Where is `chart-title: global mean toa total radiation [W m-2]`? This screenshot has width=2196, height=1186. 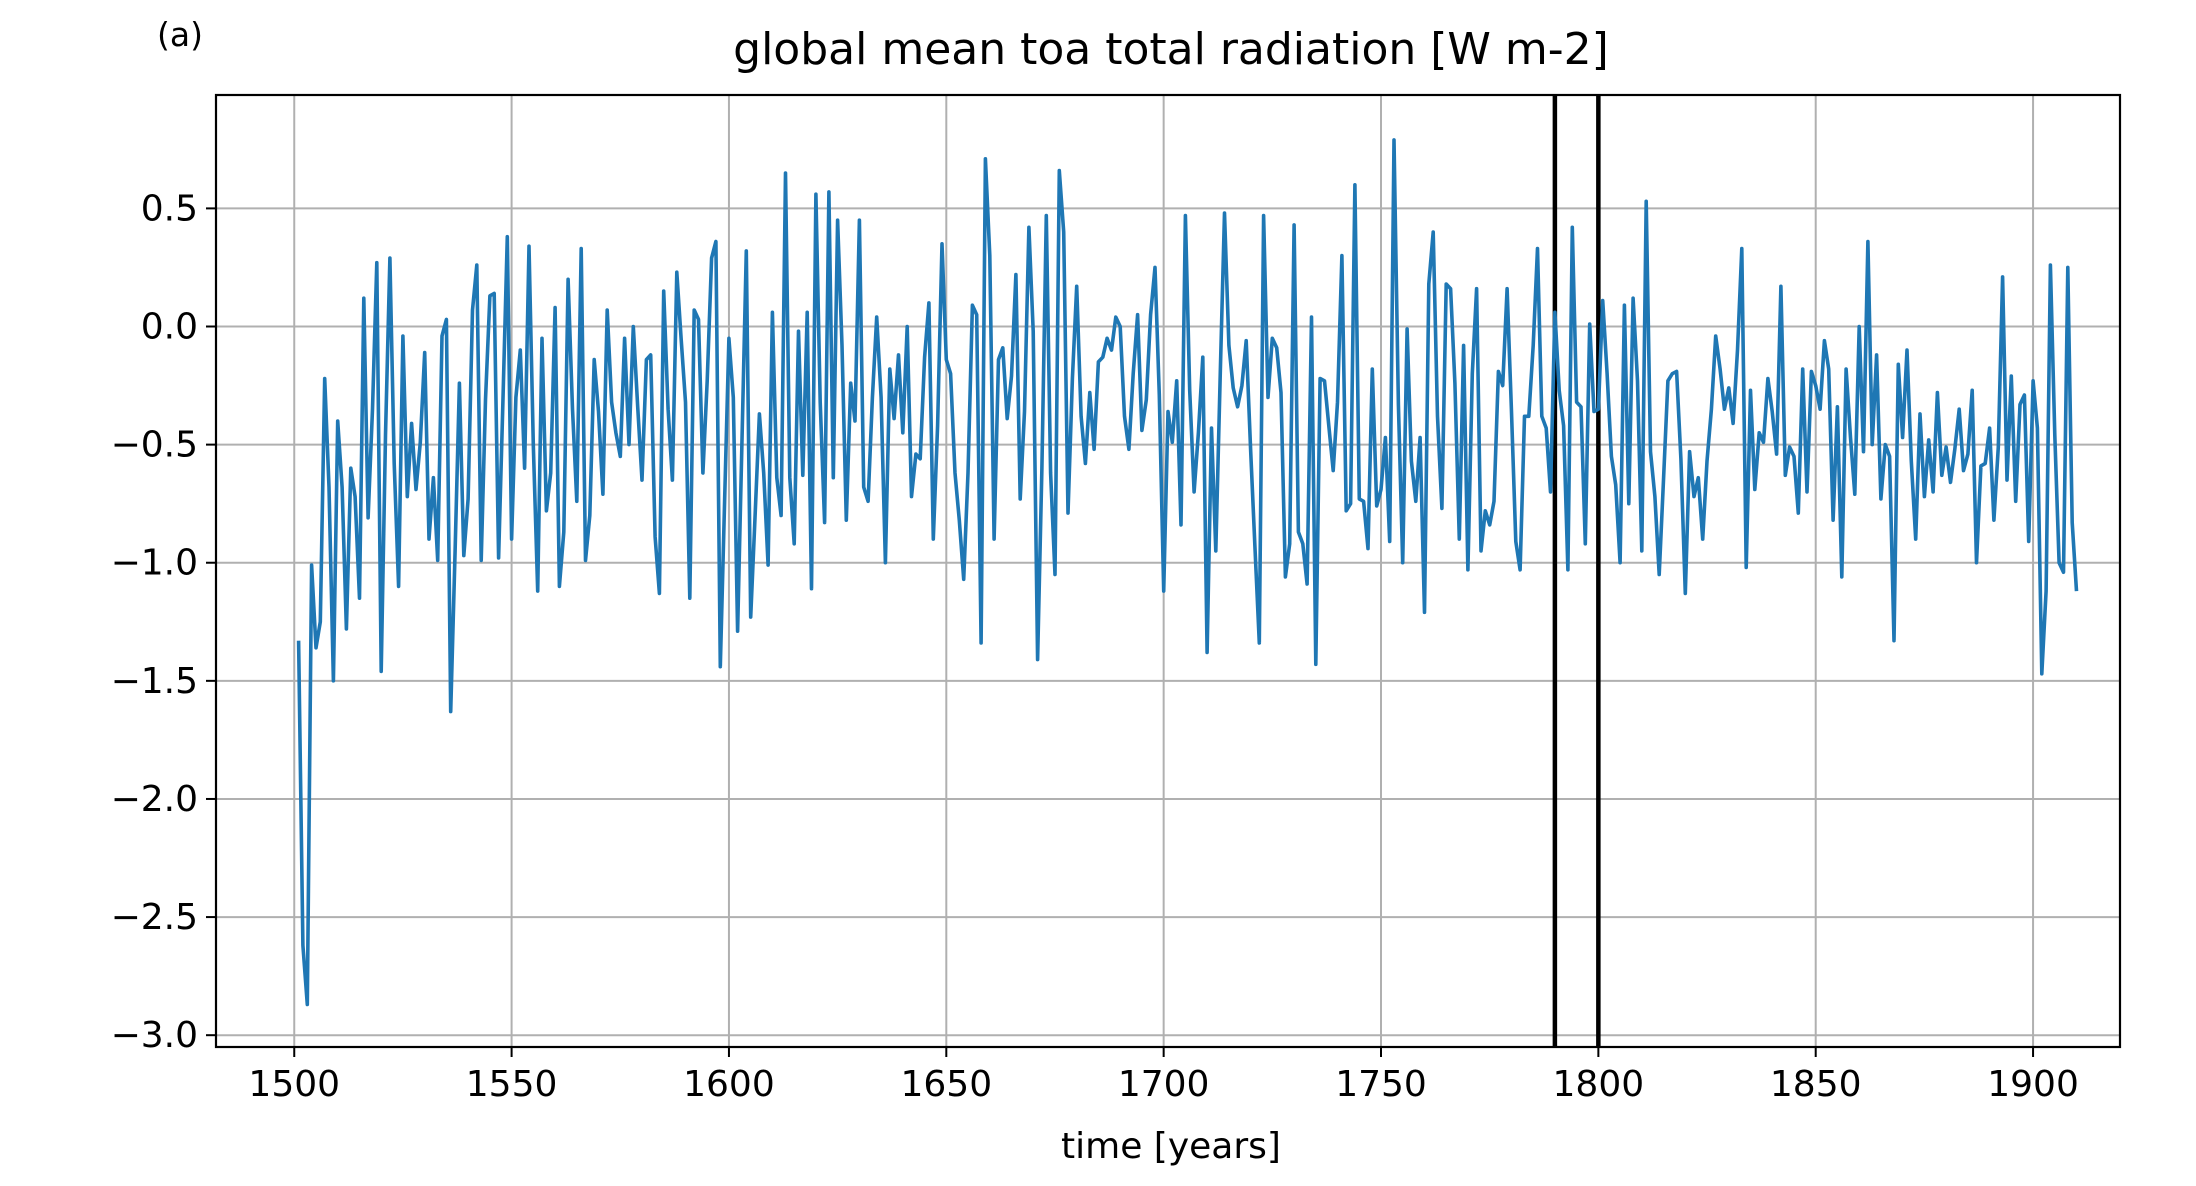 chart-title: global mean toa total radiation [W m-2] is located at coordinates (1171, 49).